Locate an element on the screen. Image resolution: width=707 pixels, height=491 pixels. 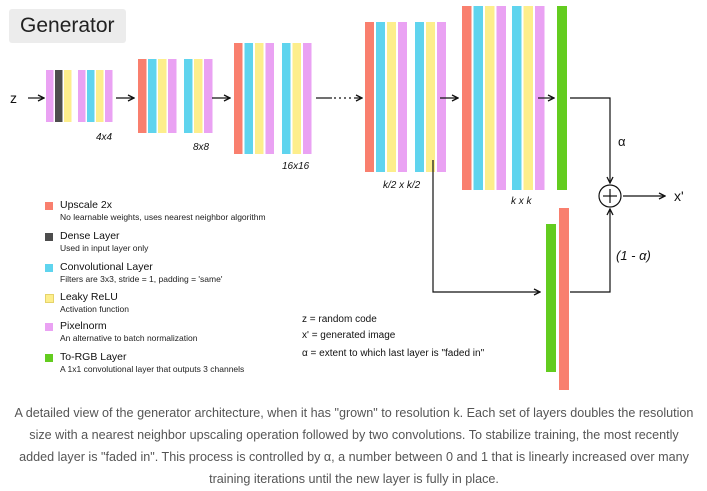
title-box is located at coordinates (67, 26).